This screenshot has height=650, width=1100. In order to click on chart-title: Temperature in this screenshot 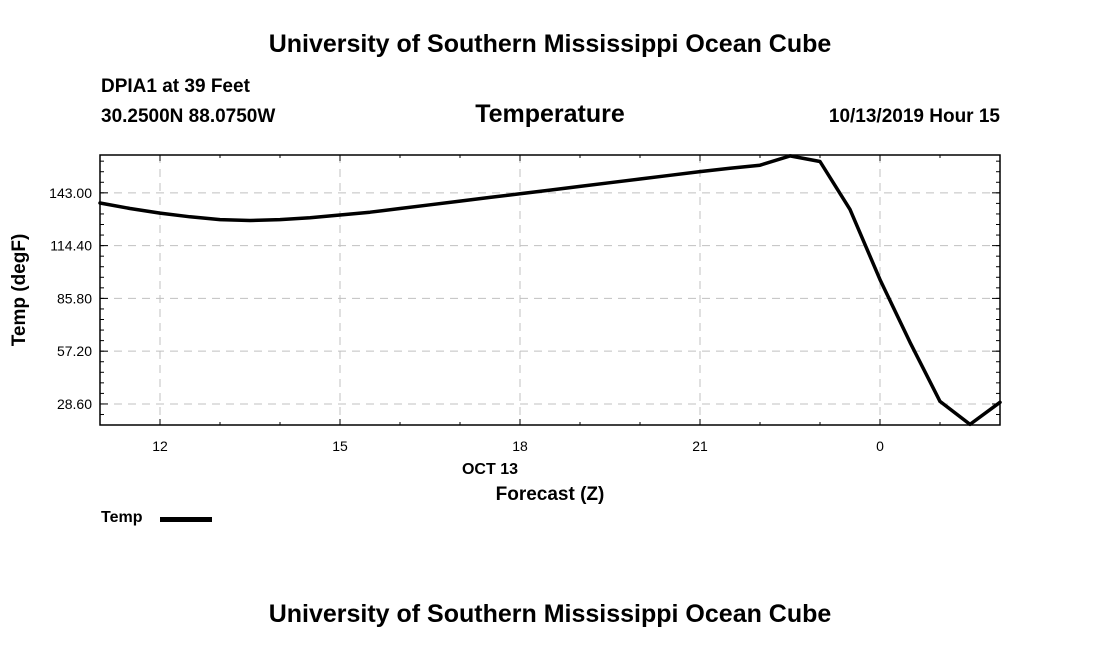, I will do `click(550, 114)`.